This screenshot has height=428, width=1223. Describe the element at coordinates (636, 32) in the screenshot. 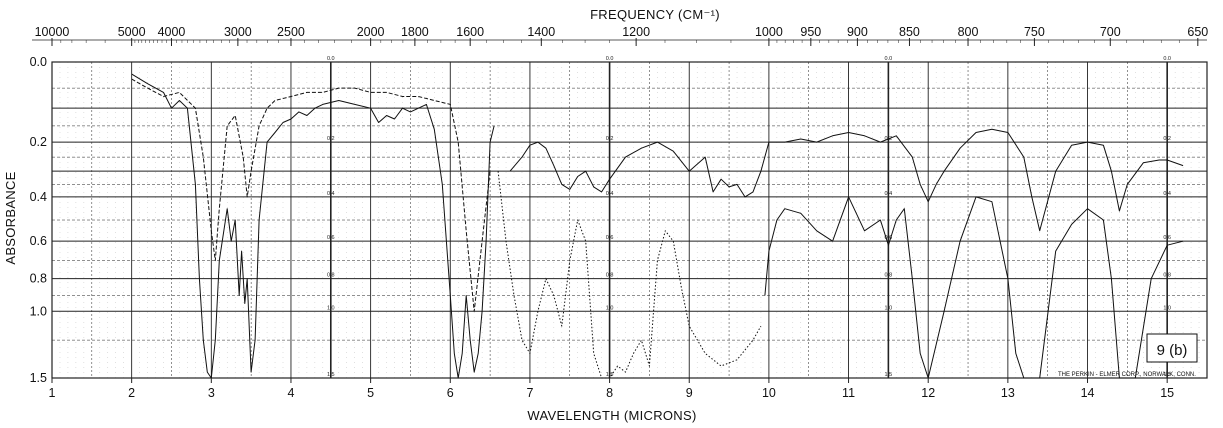

I see `frequency-tick-label: 1200` at that location.